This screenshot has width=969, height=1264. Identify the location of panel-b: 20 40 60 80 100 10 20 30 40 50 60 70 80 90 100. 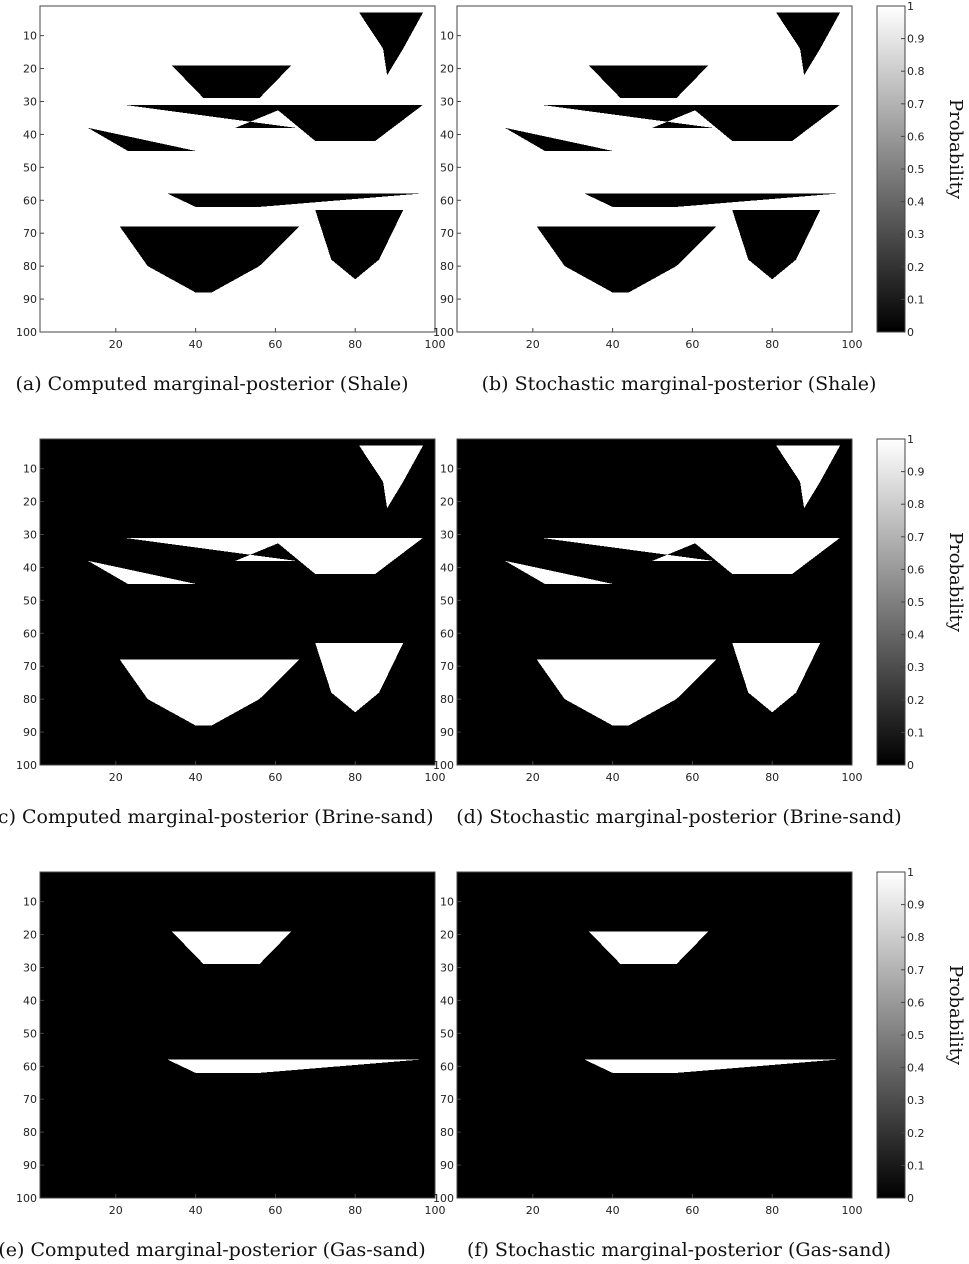
(648, 178).